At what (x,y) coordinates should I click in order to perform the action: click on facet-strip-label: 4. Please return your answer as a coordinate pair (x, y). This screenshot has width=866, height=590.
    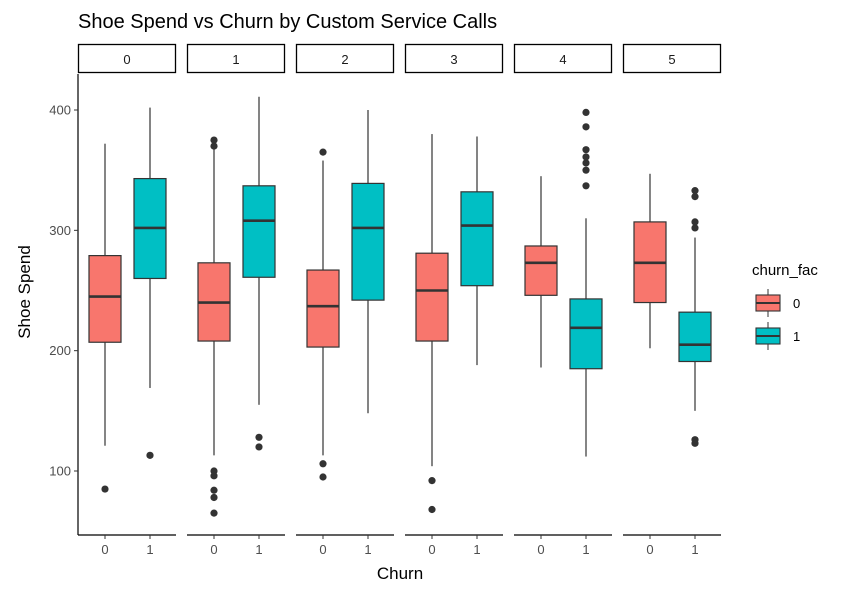
    Looking at the image, I should click on (562, 59).